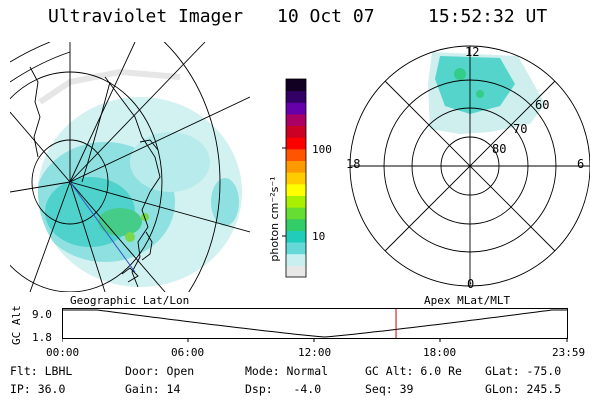  Describe the element at coordinates (42, 337) in the screenshot. I see `y-tick-low: 1.8` at that location.